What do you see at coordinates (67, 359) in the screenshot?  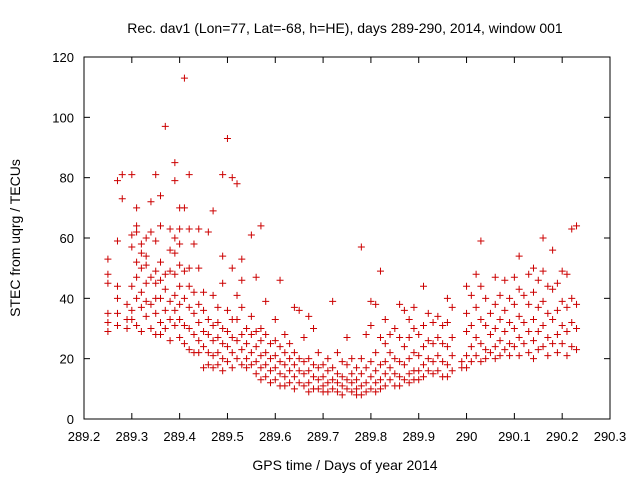 I see `y-tick-label: 20` at bounding box center [67, 359].